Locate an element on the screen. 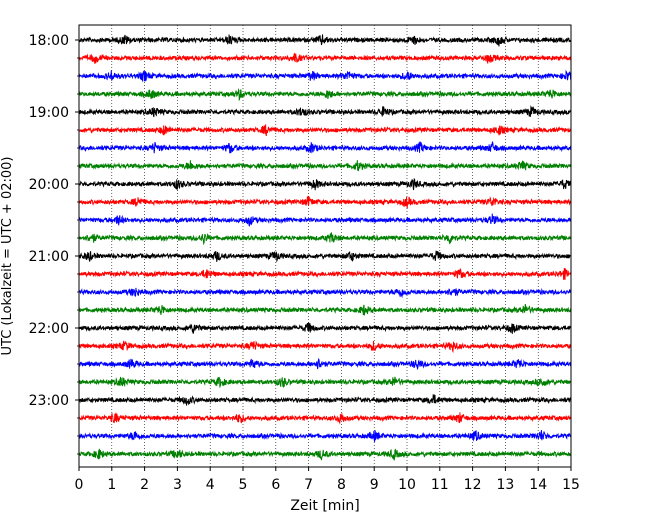 The width and height of the screenshot is (650, 520). x-tick-label-7: 7 is located at coordinates (308, 485).